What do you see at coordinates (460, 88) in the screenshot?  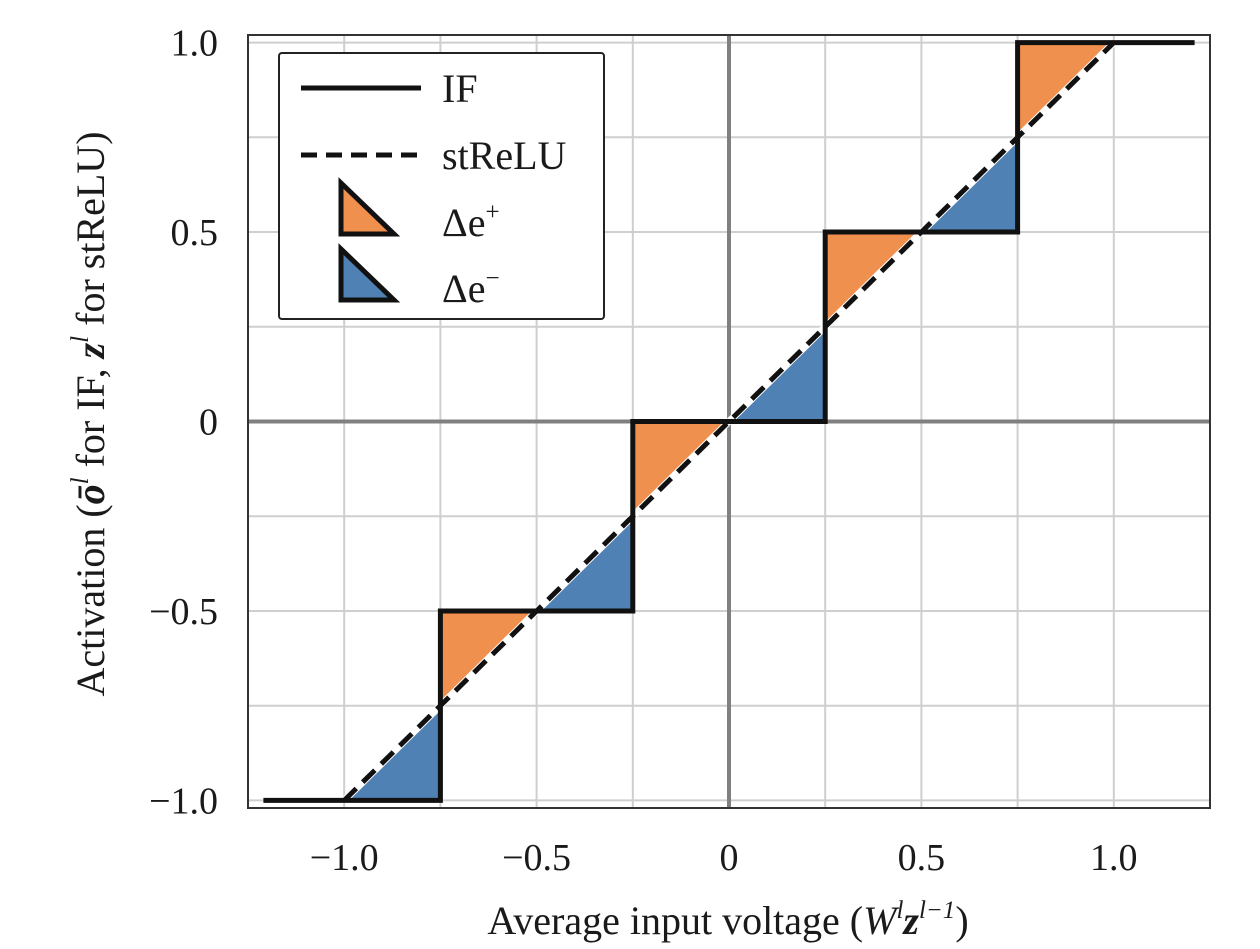 I see `legend-if-label: IF` at bounding box center [460, 88].